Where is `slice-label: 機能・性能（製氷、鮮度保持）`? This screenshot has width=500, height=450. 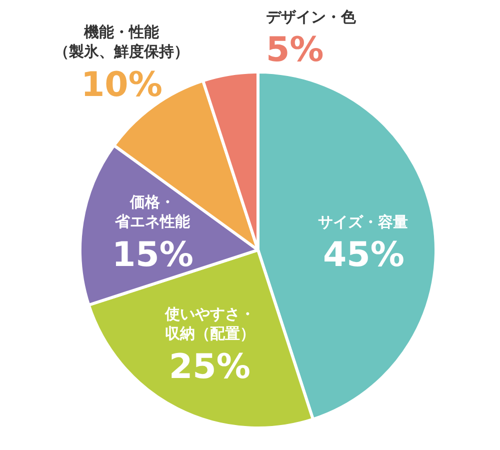 slice-label: 機能・性能（製氷、鮮度保持） is located at coordinates (121, 41).